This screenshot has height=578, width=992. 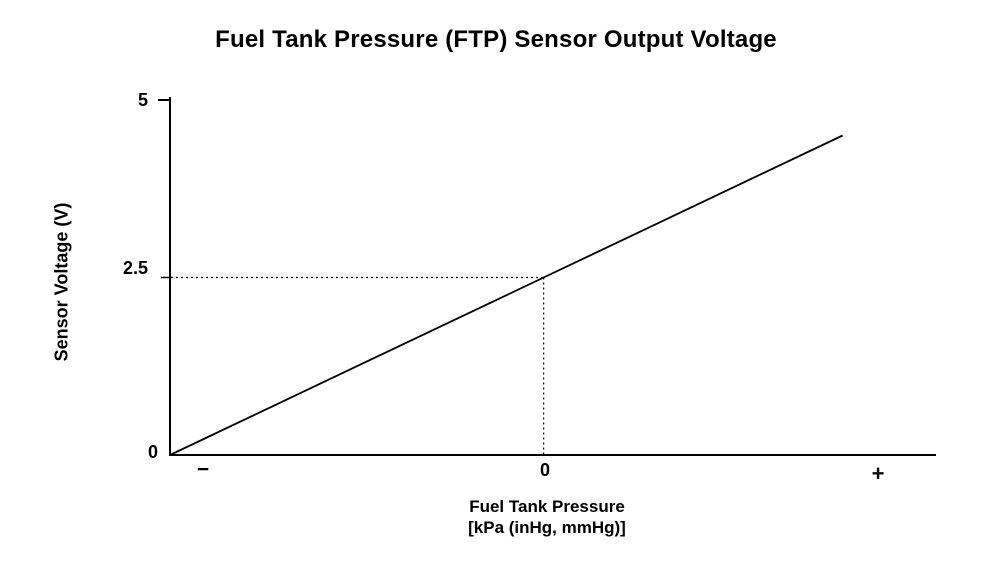 I want to click on x-tick-label-minus: −, so click(x=203, y=469).